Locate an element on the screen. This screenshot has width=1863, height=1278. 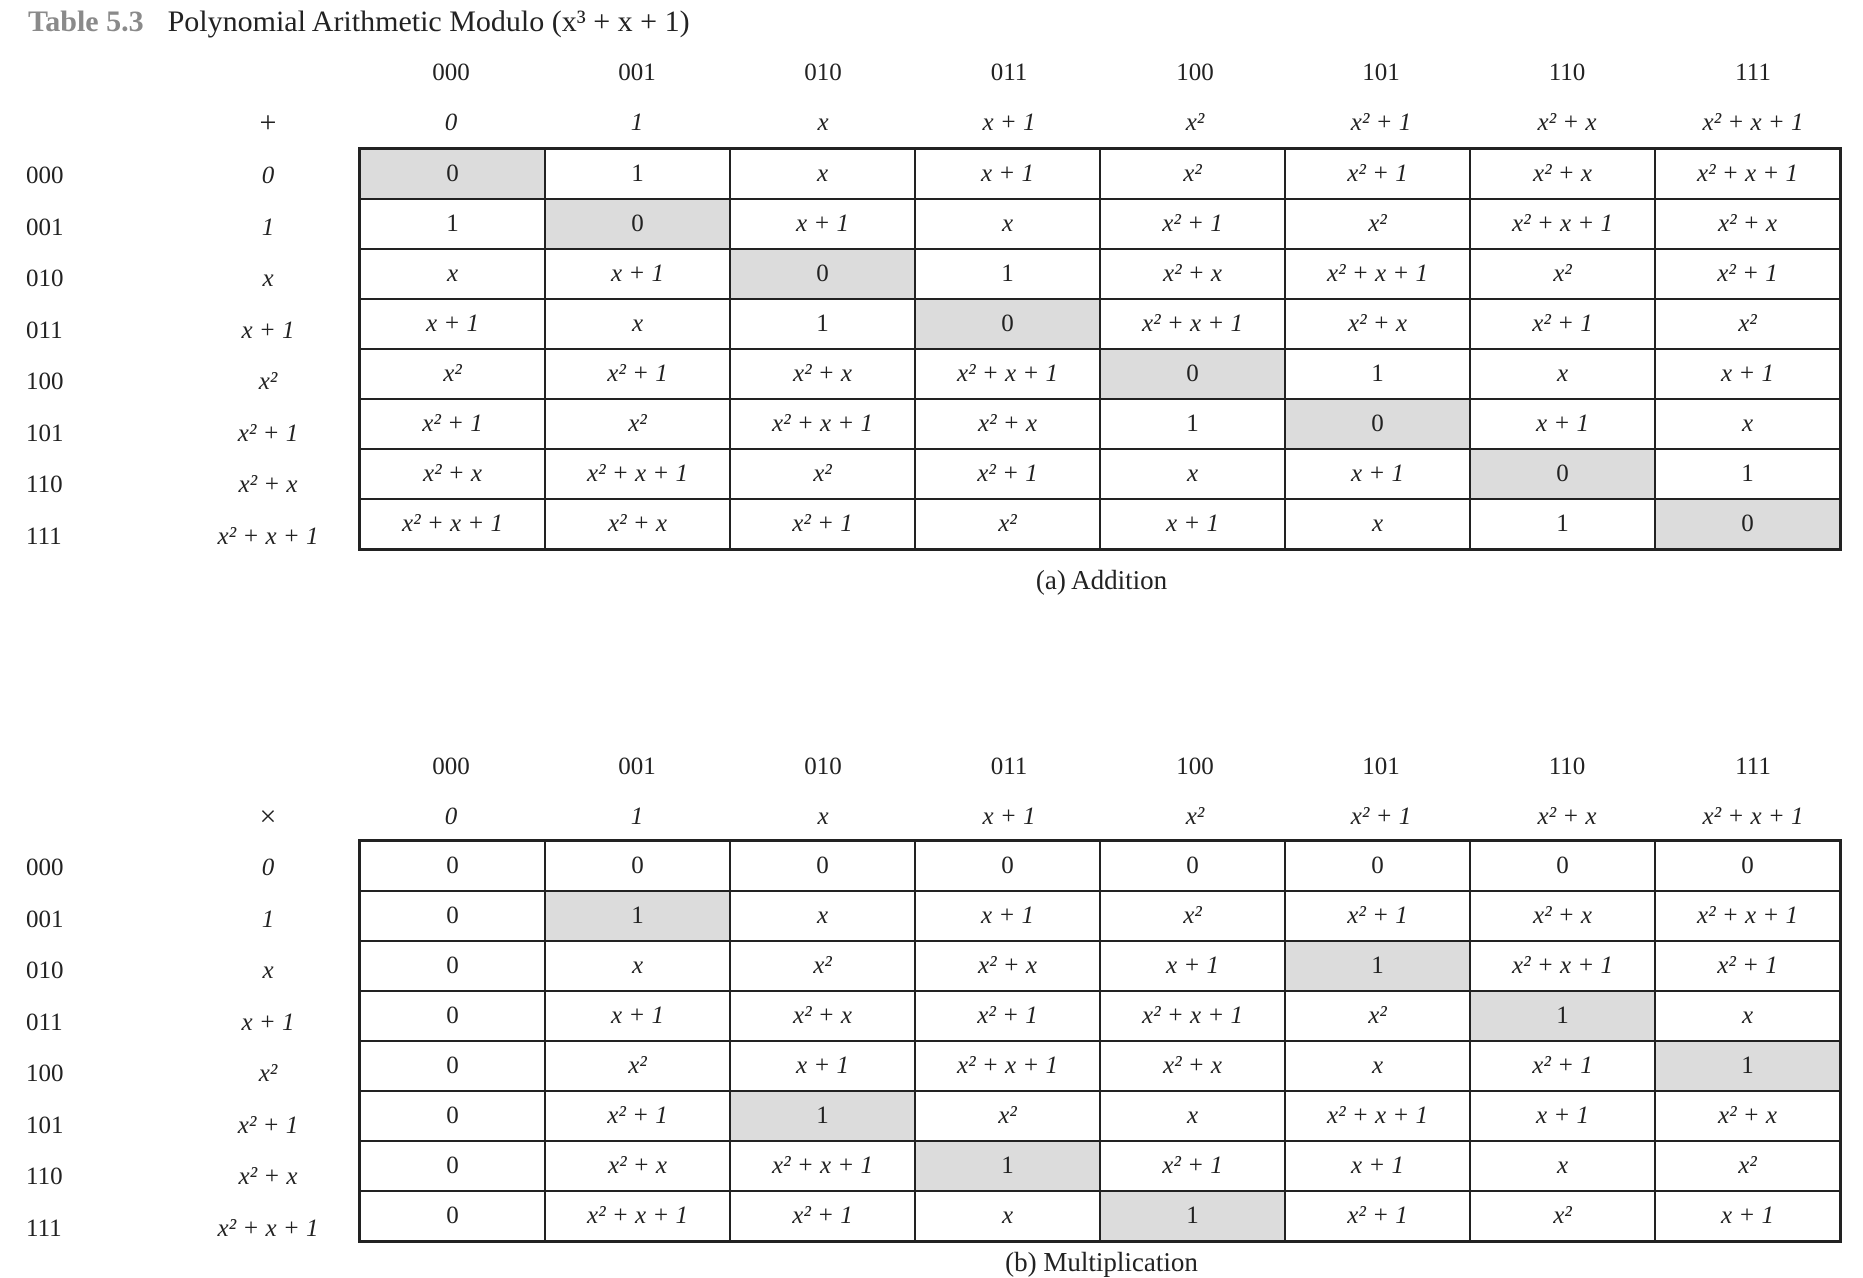
table-number: Table 5.3 is located at coordinates (86, 21).